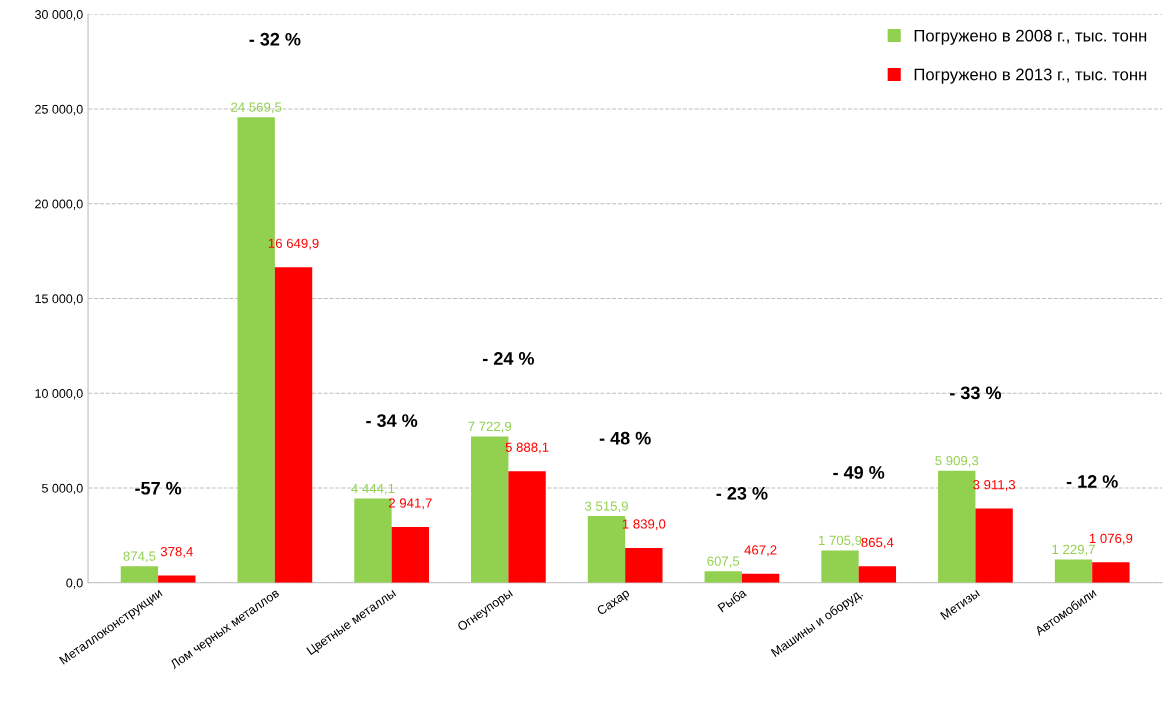 The image size is (1174, 715). I want to click on data-label: 7 722,9, so click(490, 427).